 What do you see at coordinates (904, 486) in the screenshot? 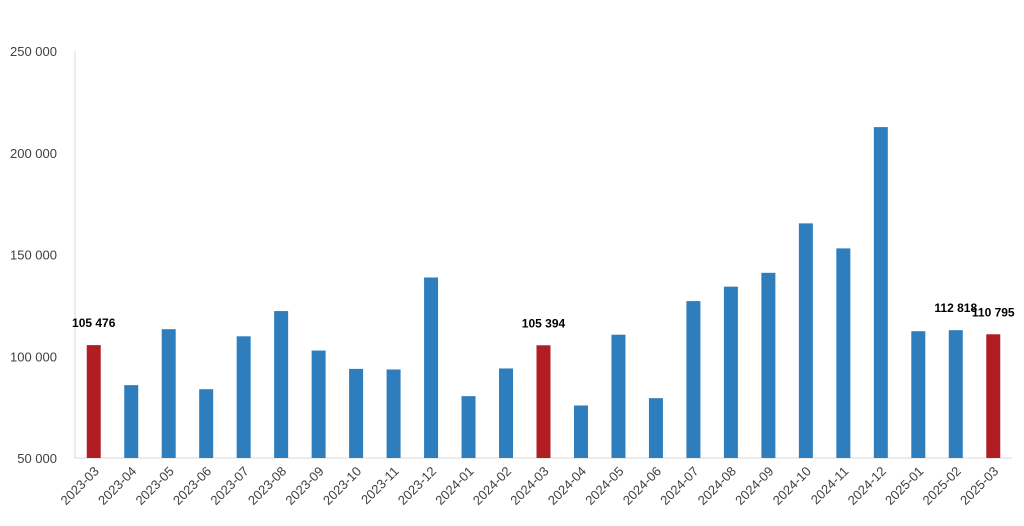
I see `x-tick-label: 2025-01` at bounding box center [904, 486].